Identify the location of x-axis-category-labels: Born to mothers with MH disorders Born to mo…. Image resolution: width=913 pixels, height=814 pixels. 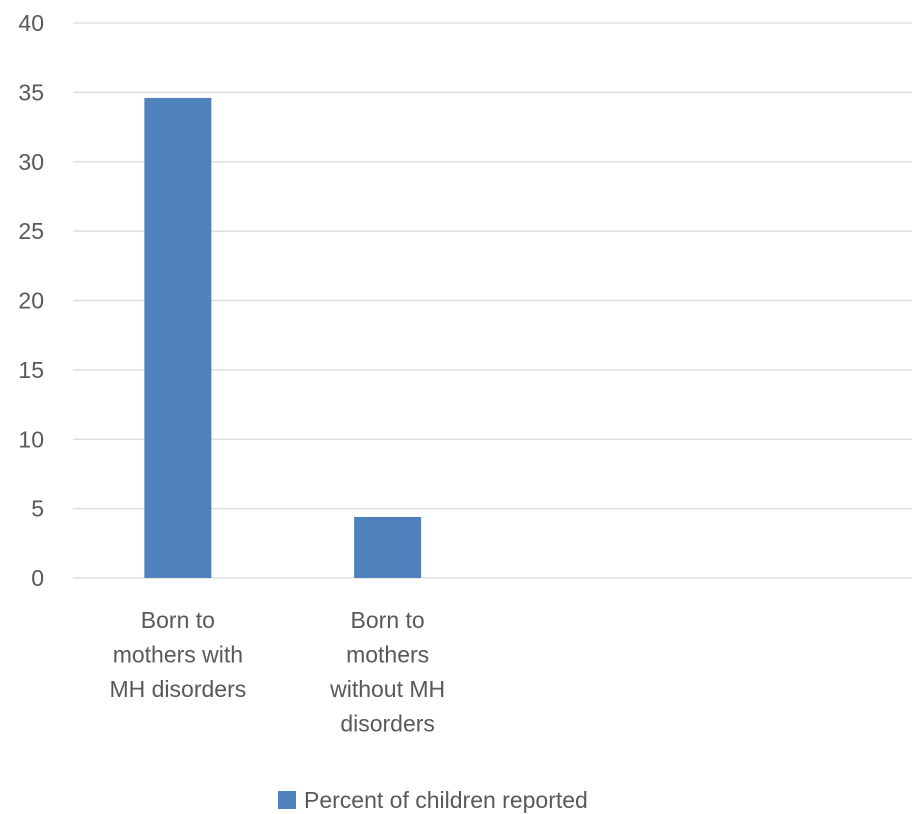
(277, 672).